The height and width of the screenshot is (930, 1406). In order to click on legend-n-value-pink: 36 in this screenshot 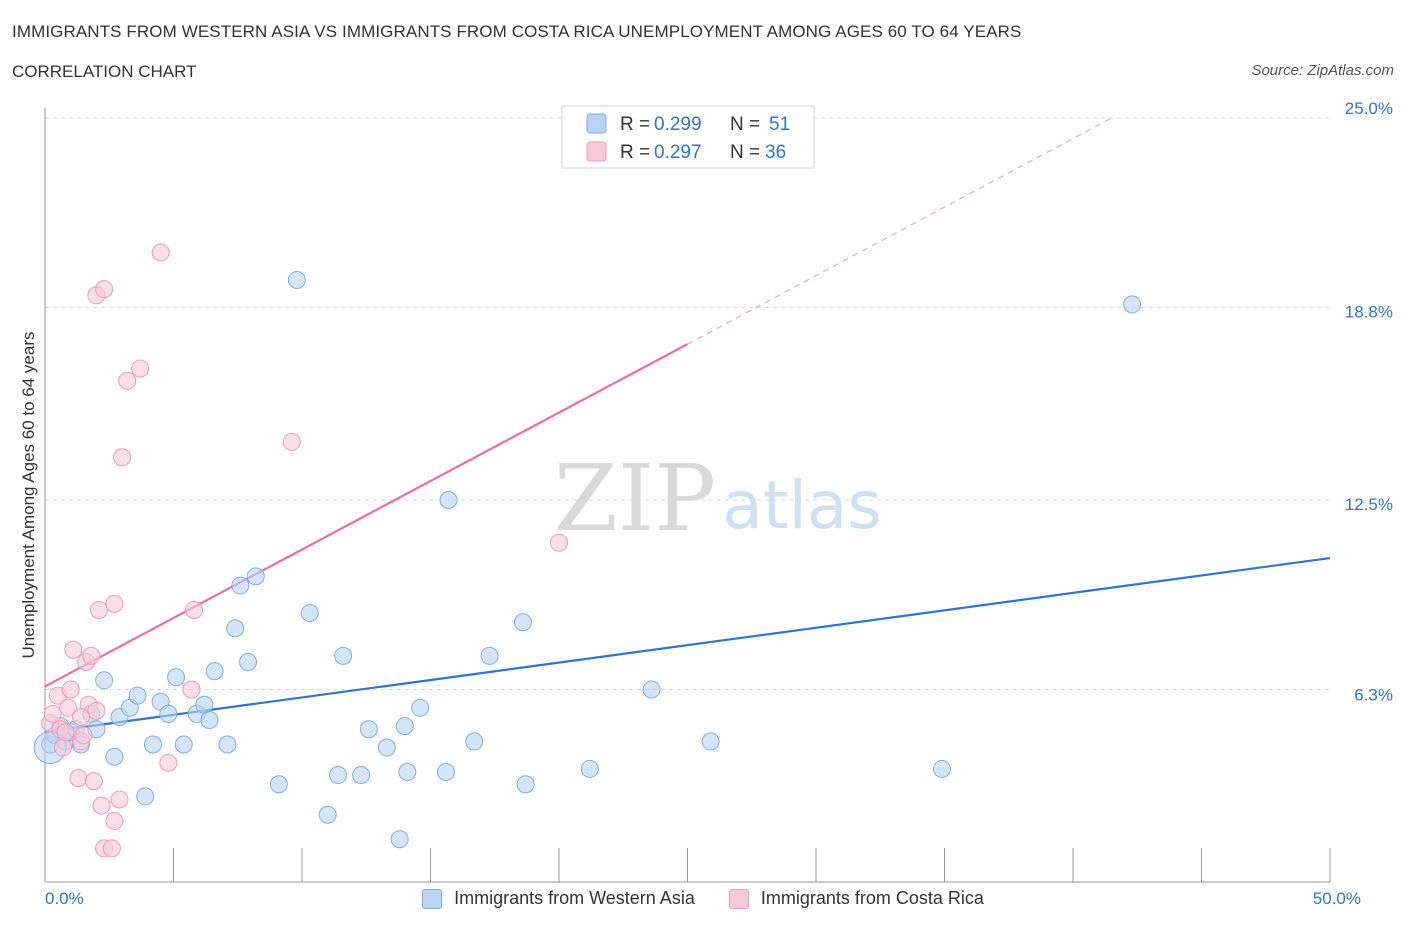, I will do `click(775, 152)`.